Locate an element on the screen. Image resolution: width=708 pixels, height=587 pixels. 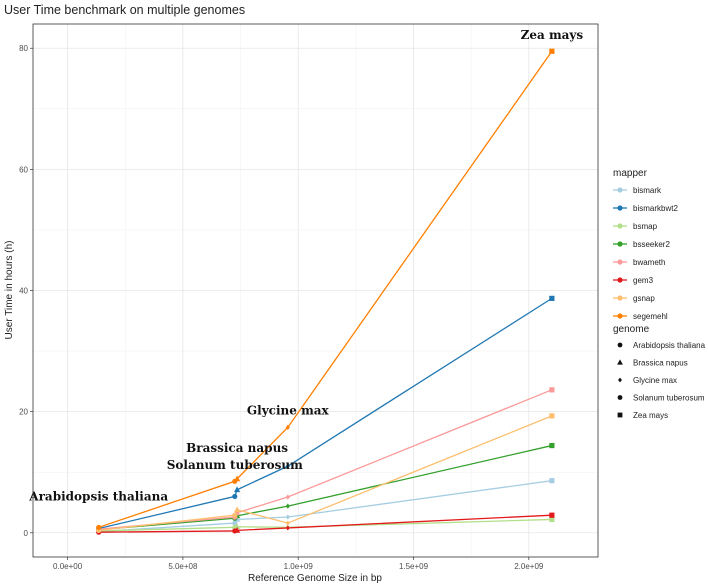
point-bismarkbwt2-solanum-tuberosum is located at coordinates (235, 496).